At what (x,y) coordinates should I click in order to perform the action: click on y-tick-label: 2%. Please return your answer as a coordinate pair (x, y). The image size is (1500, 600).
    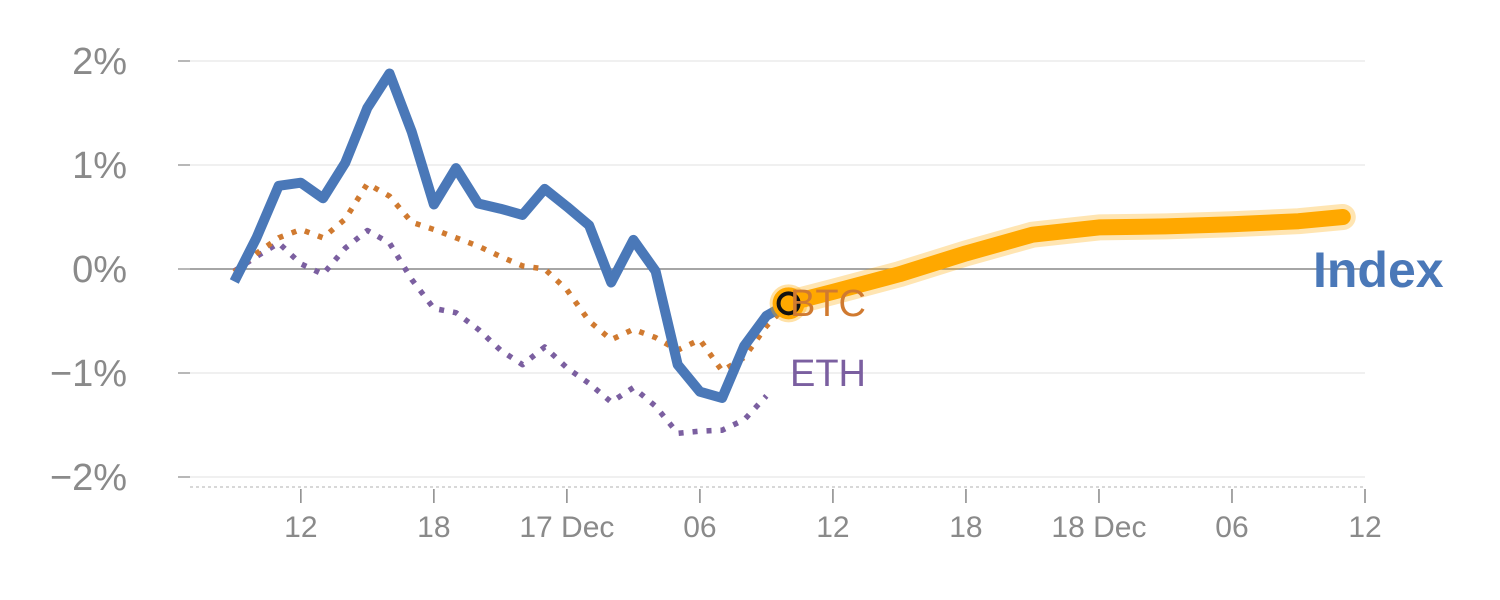
    Looking at the image, I should click on (99, 62).